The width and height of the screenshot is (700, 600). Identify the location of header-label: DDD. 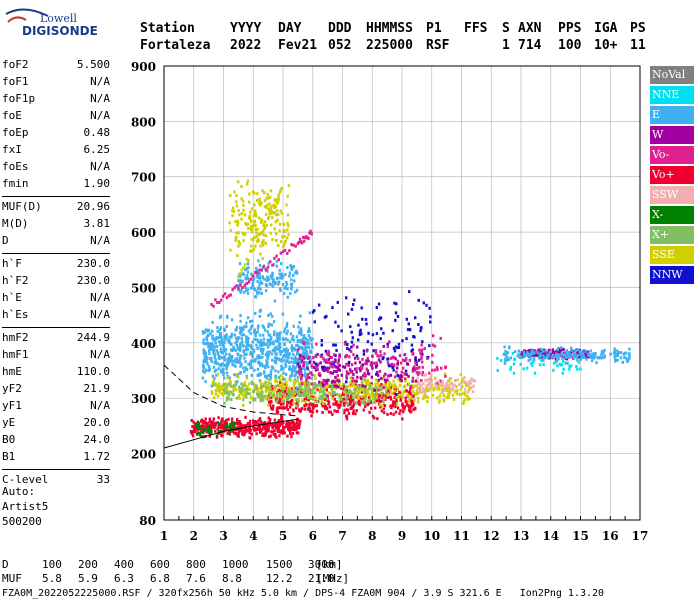
(340, 28).